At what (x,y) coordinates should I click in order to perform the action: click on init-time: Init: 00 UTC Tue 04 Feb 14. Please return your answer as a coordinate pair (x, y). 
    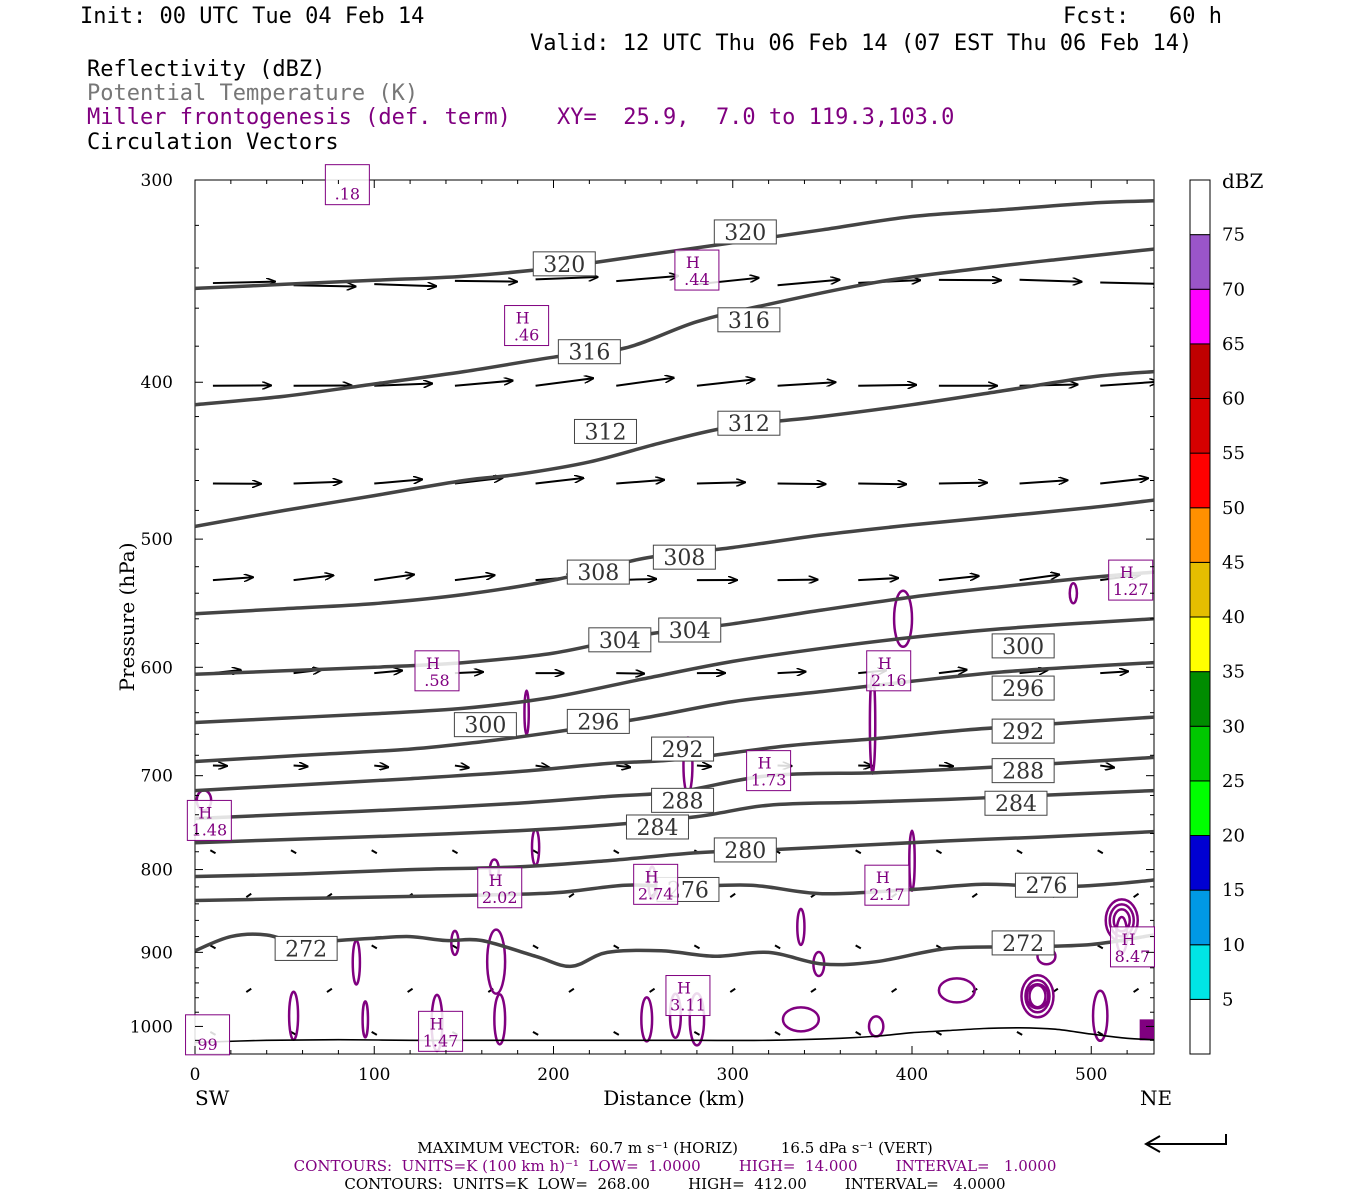
    Looking at the image, I should click on (252, 16).